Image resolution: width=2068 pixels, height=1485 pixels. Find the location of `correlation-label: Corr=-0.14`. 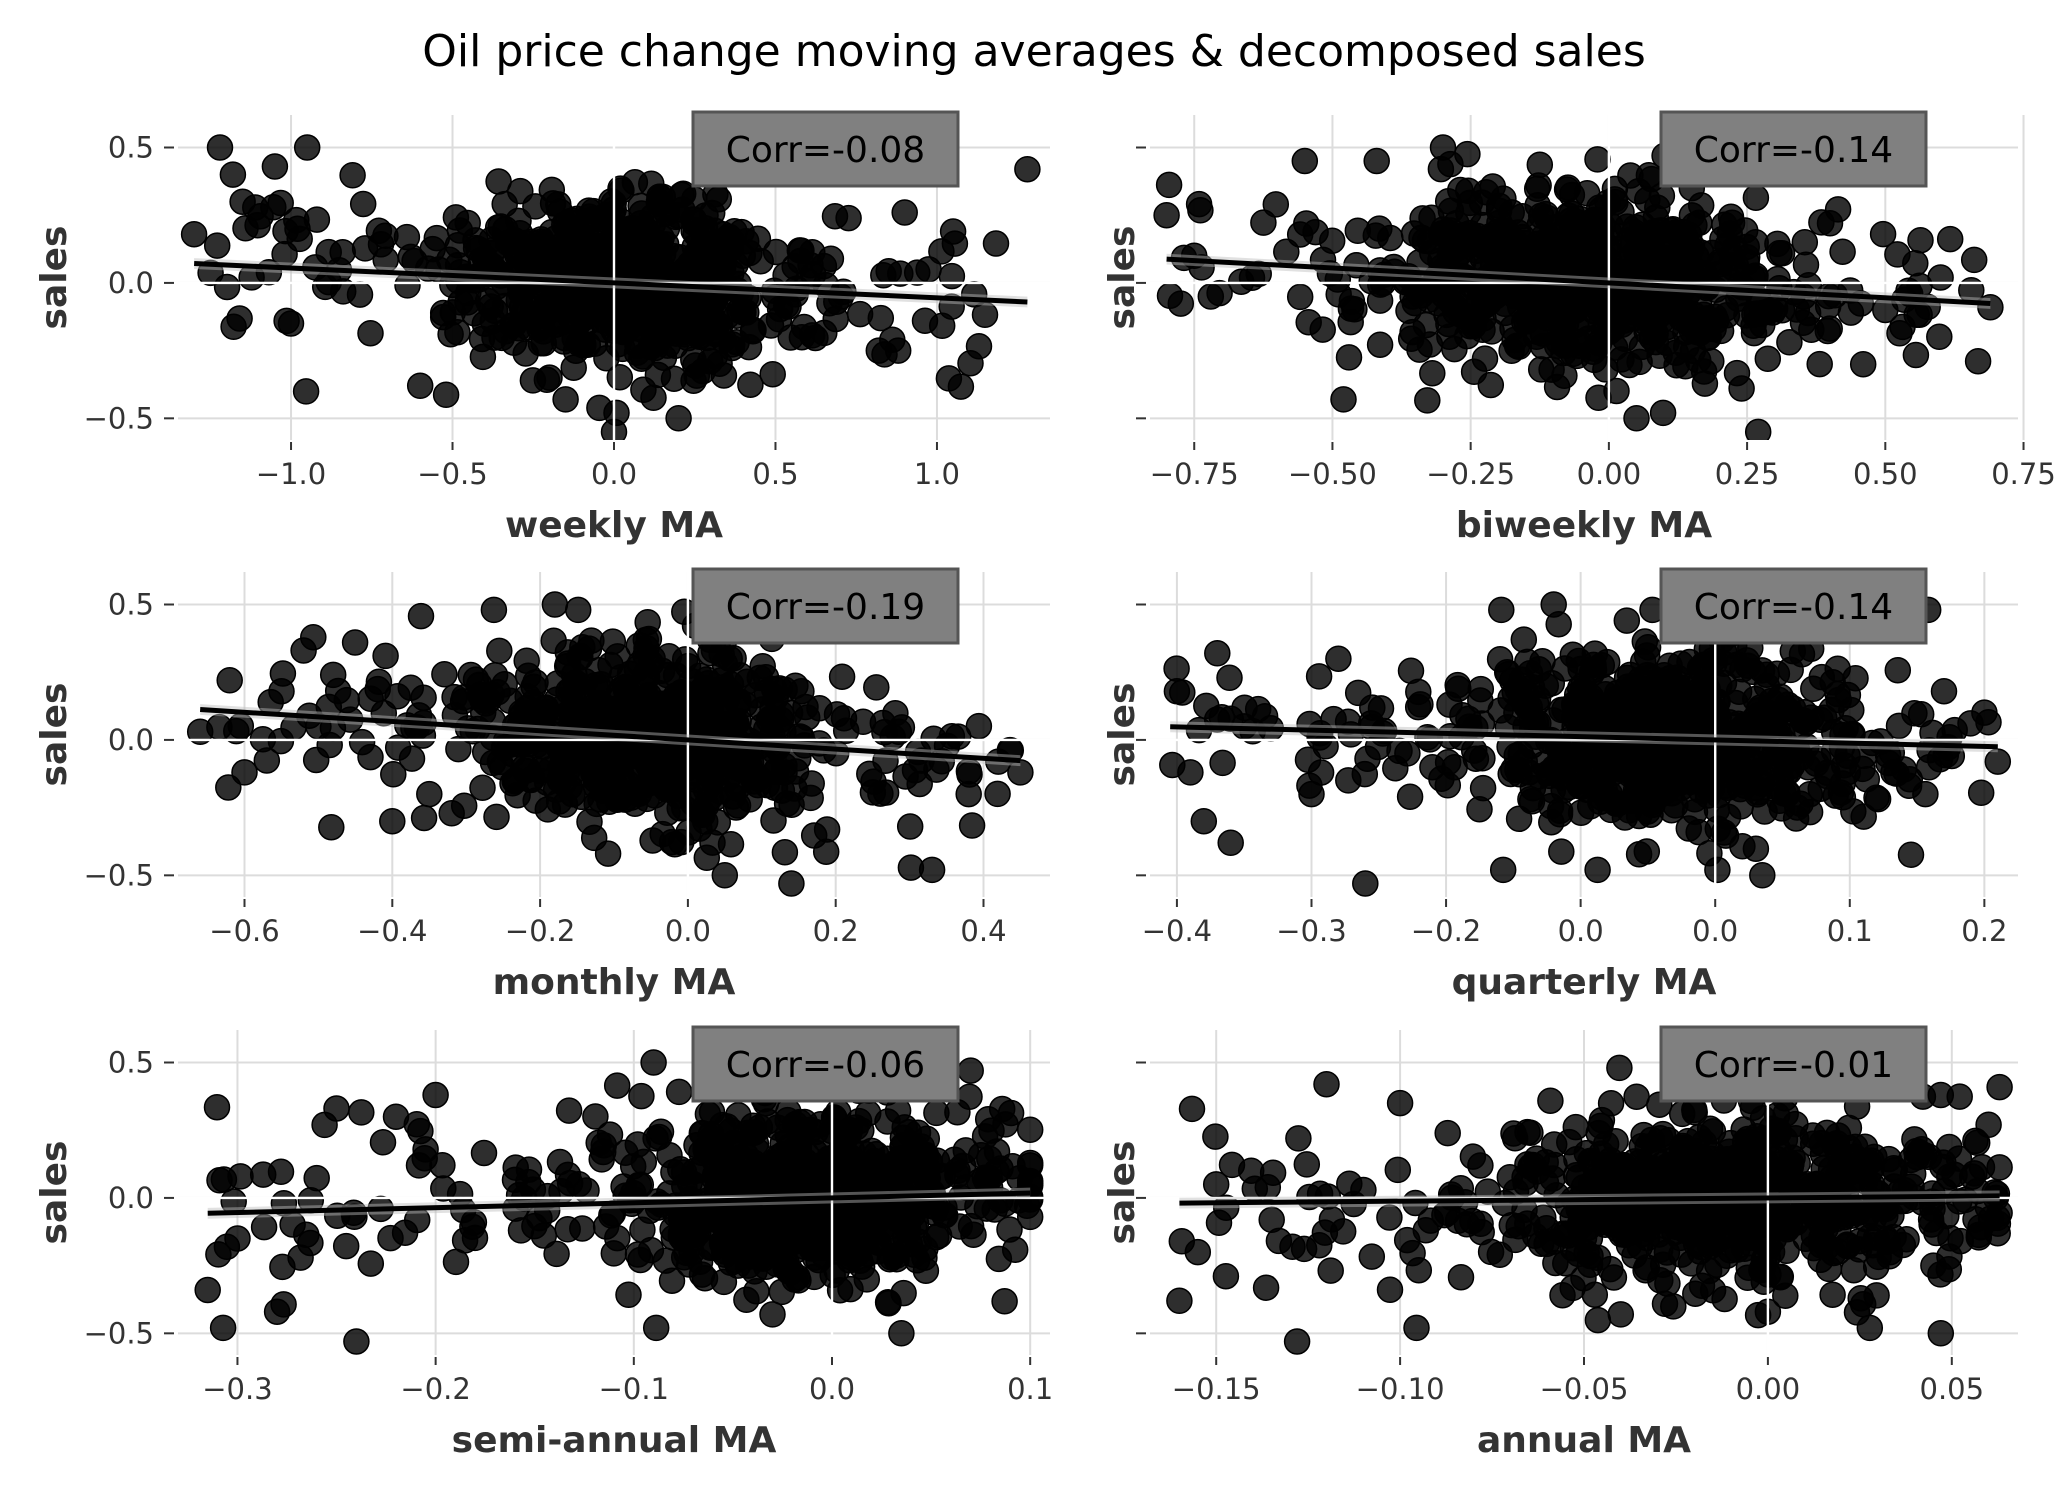

correlation-label: Corr=-0.14 is located at coordinates (1793, 607).